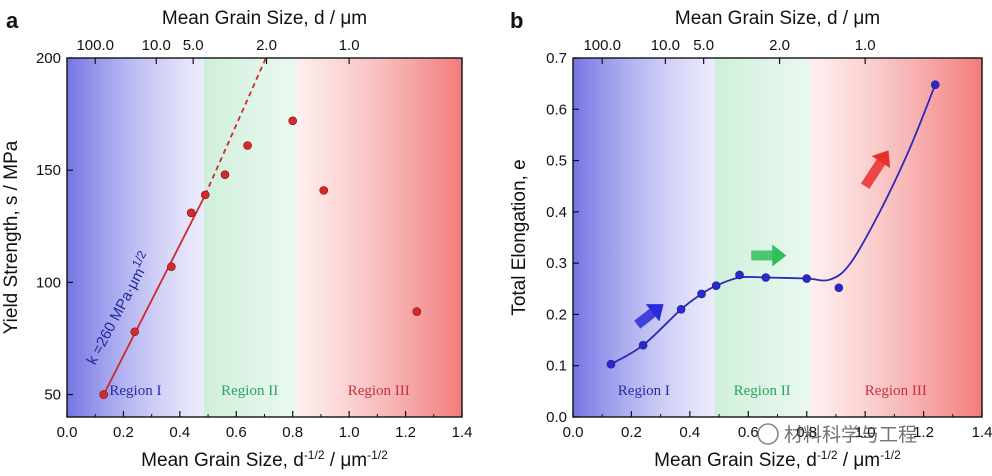  Describe the element at coordinates (48, 170) in the screenshot. I see `y-tick-label: 150` at that location.